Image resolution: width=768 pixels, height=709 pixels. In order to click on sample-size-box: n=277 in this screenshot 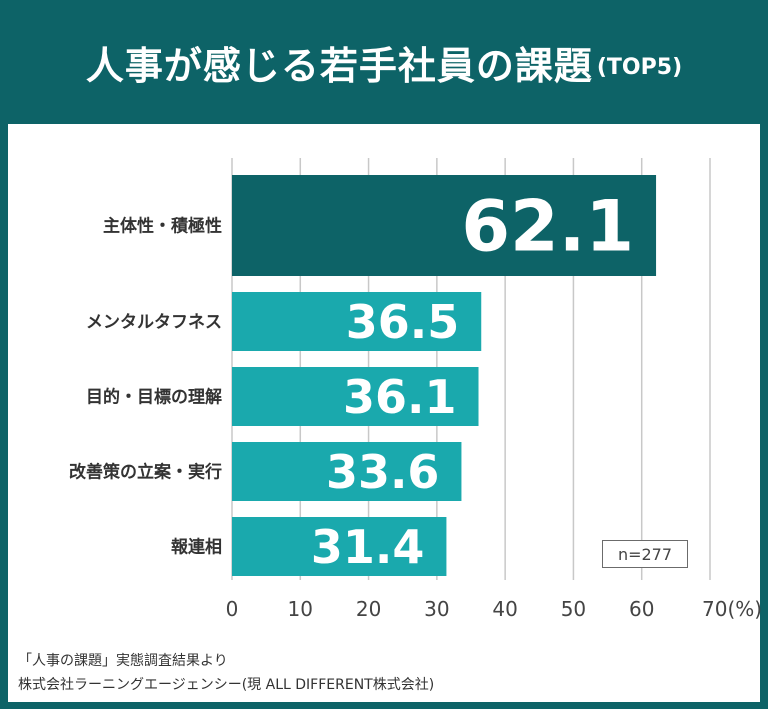, I will do `click(645, 554)`.